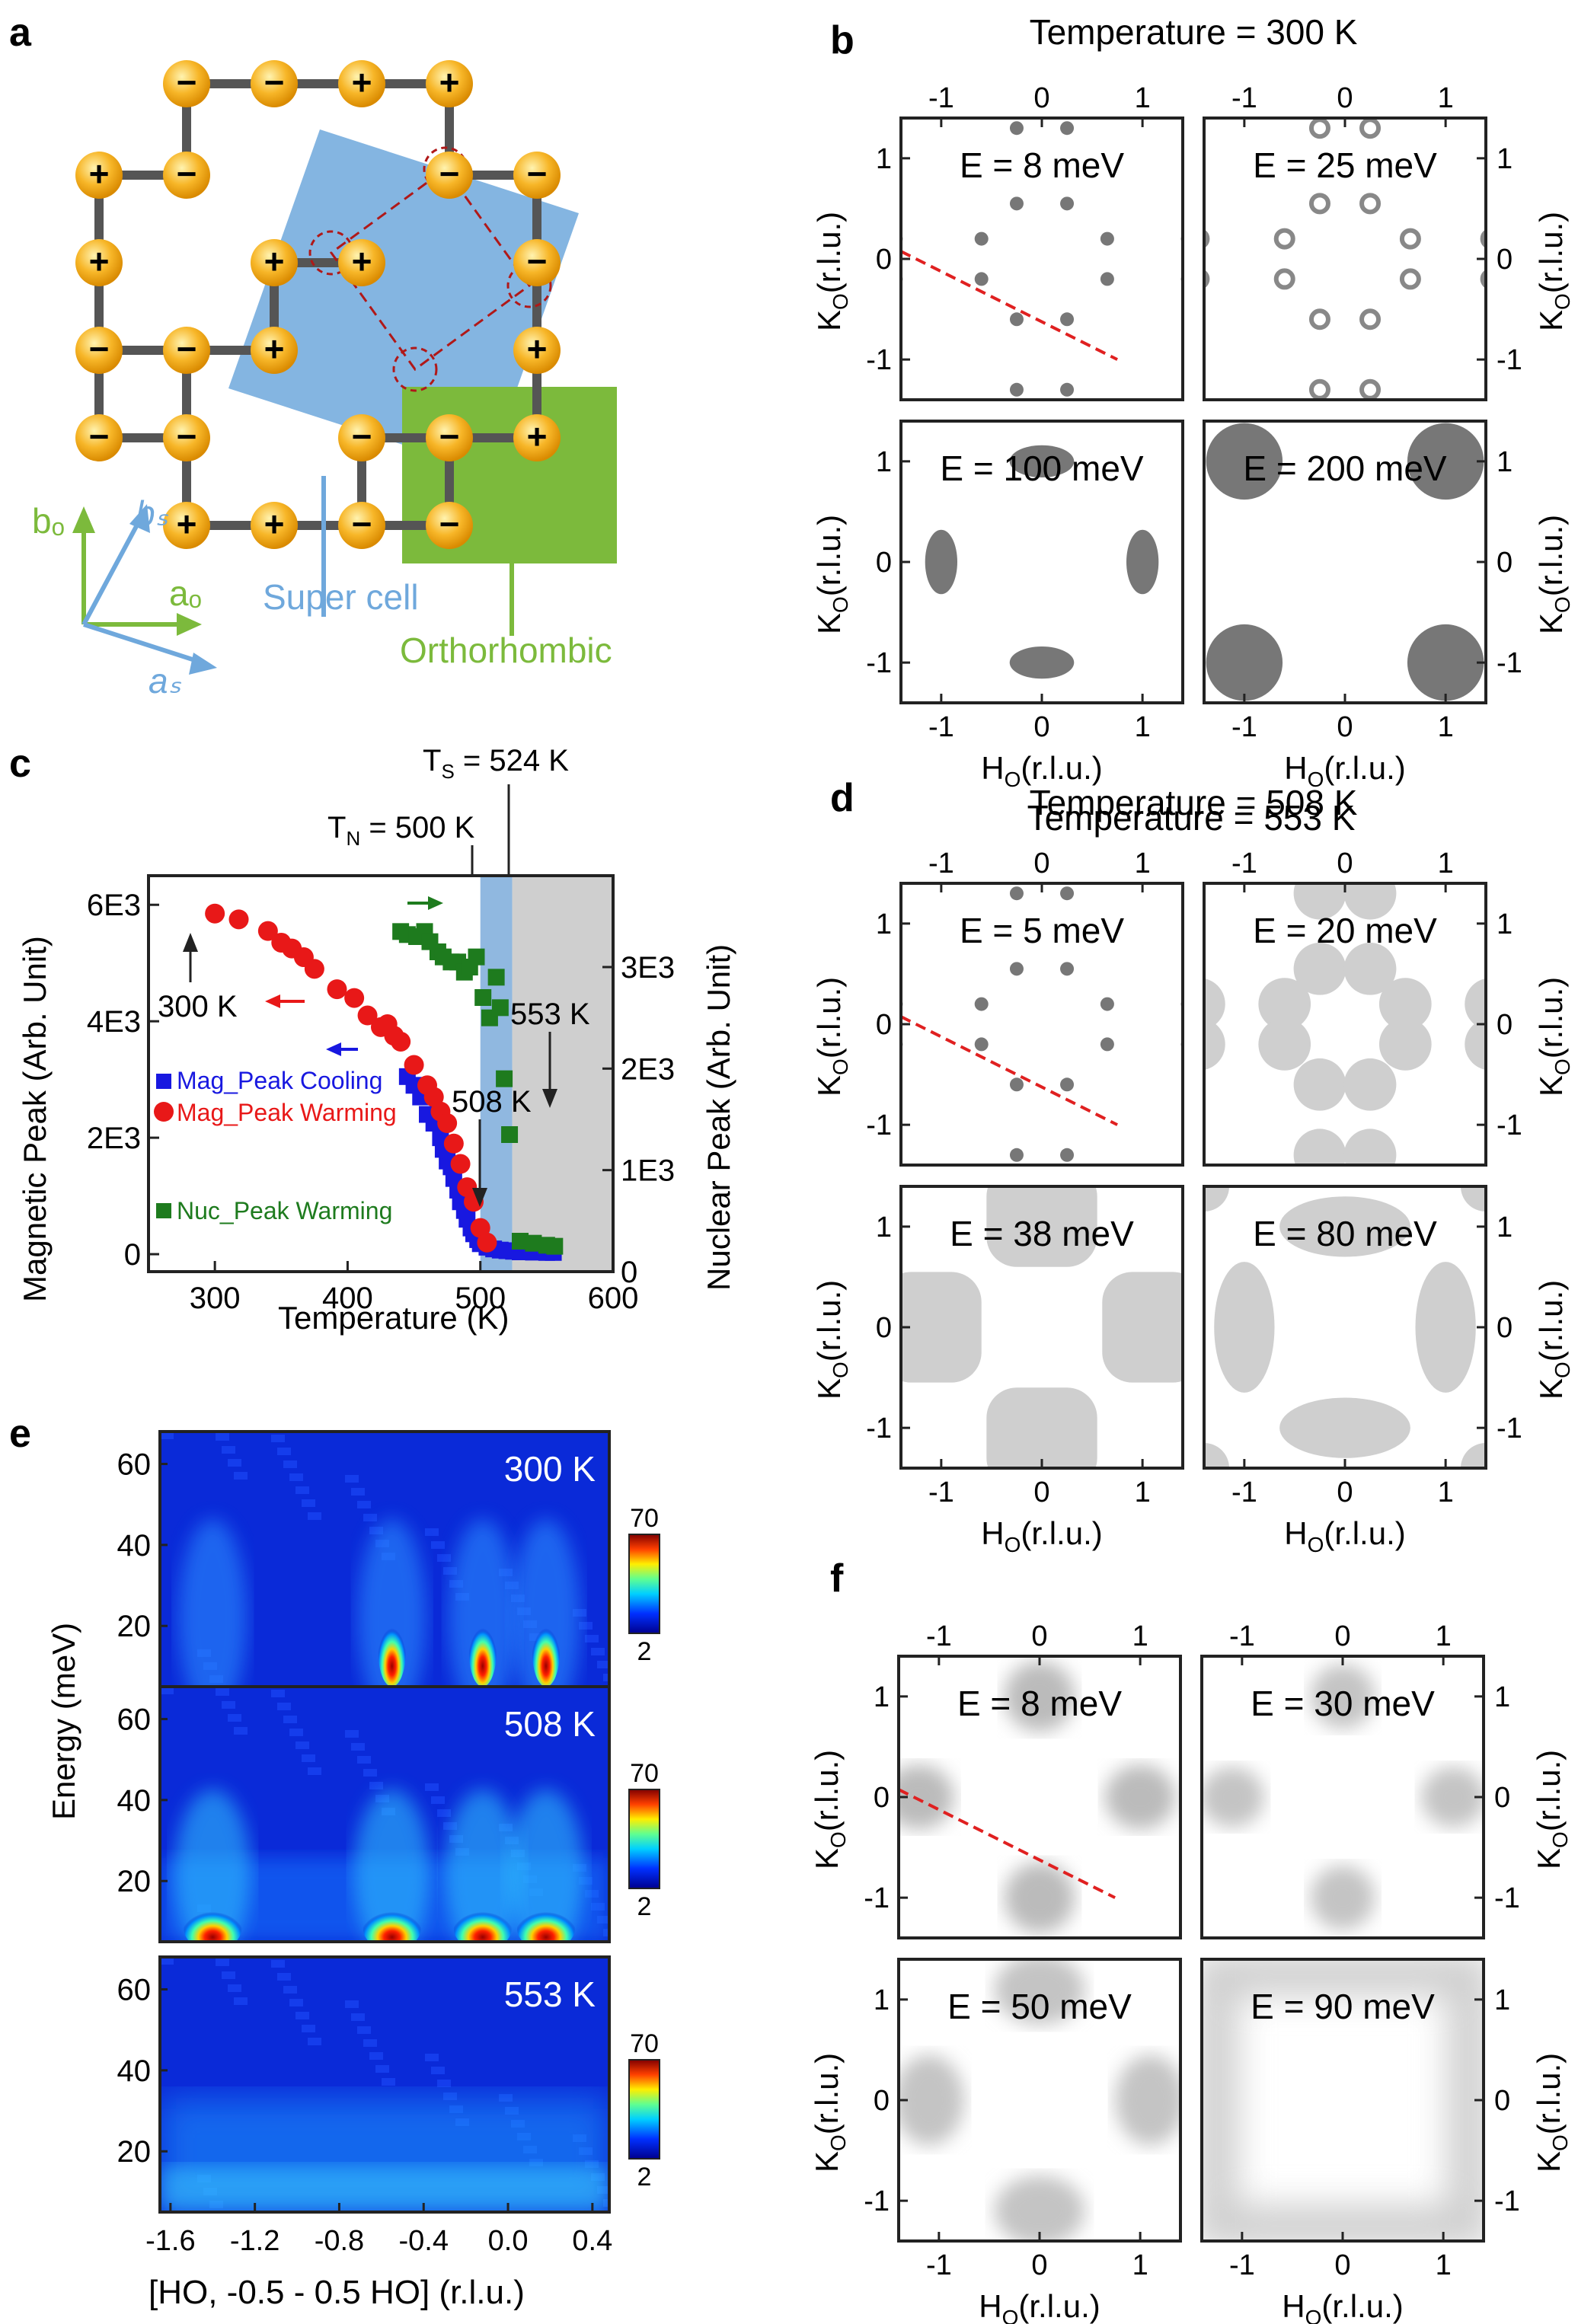 The image size is (1594, 2324). Describe the element at coordinates (287, 1112) in the screenshot. I see `legend-warming: Mag_Peak Warming` at that location.